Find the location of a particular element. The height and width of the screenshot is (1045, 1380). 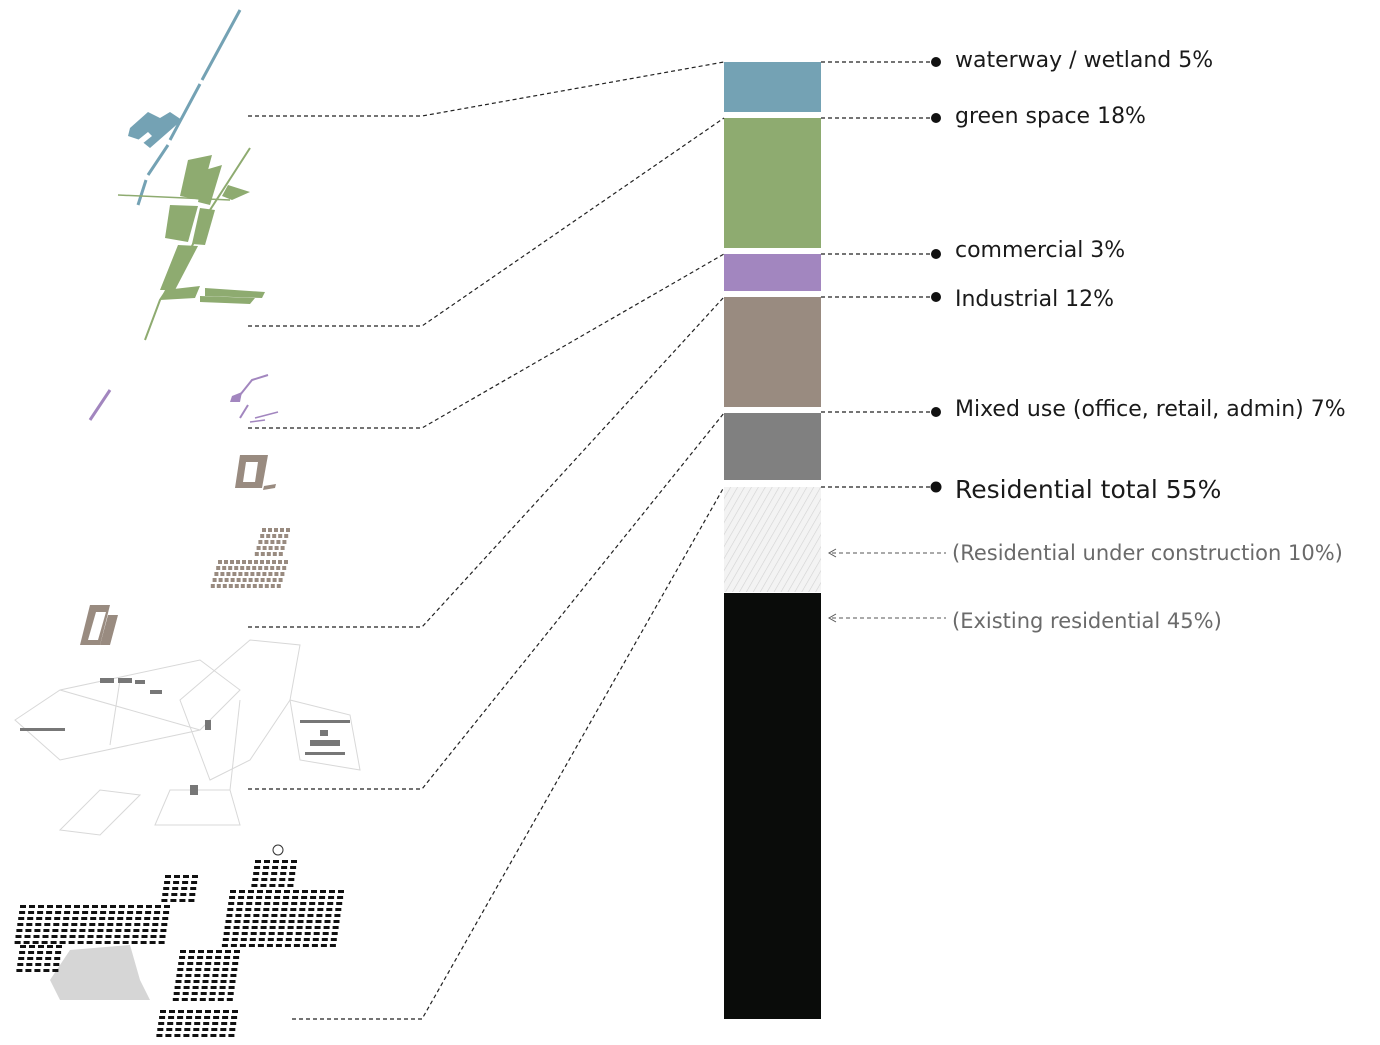

bar-segment-commercial is located at coordinates (772, 272).